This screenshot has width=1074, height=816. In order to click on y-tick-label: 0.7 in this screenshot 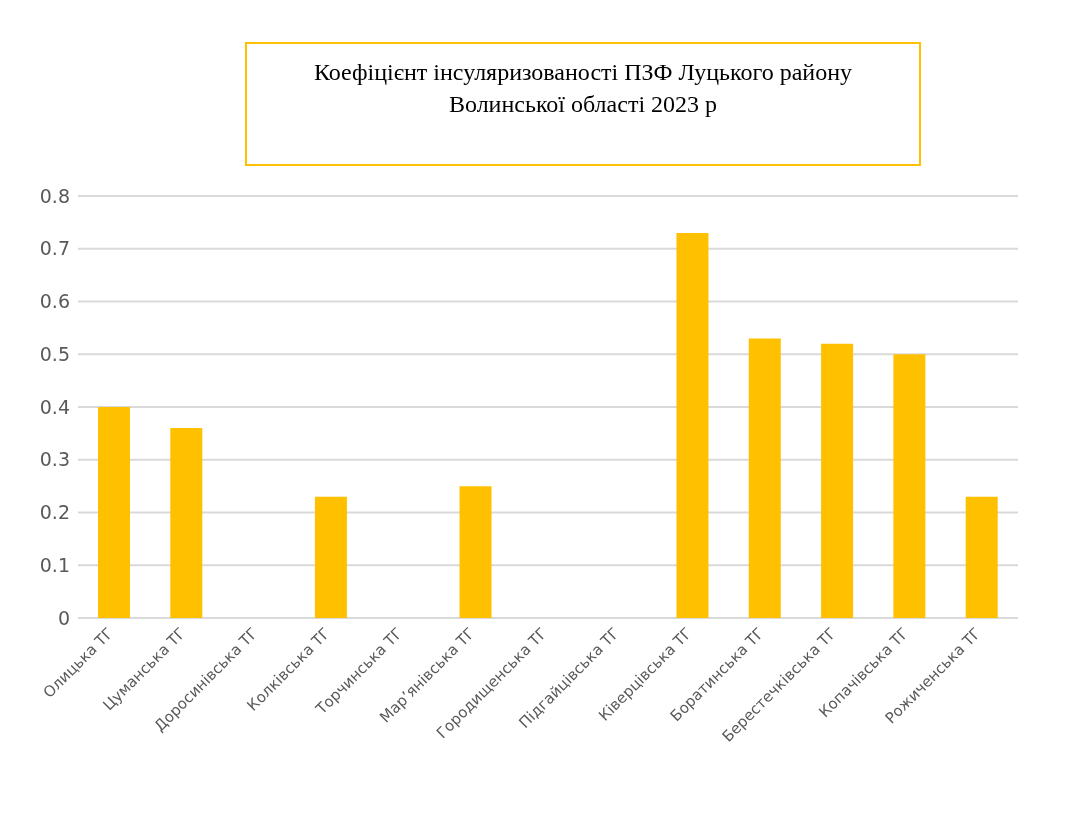, I will do `click(54, 248)`.